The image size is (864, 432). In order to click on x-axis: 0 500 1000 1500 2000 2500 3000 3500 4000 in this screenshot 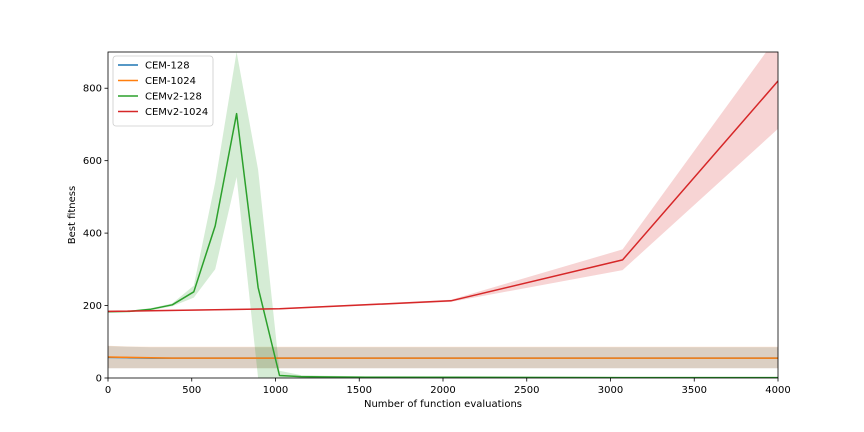, I will do `click(448, 387)`.